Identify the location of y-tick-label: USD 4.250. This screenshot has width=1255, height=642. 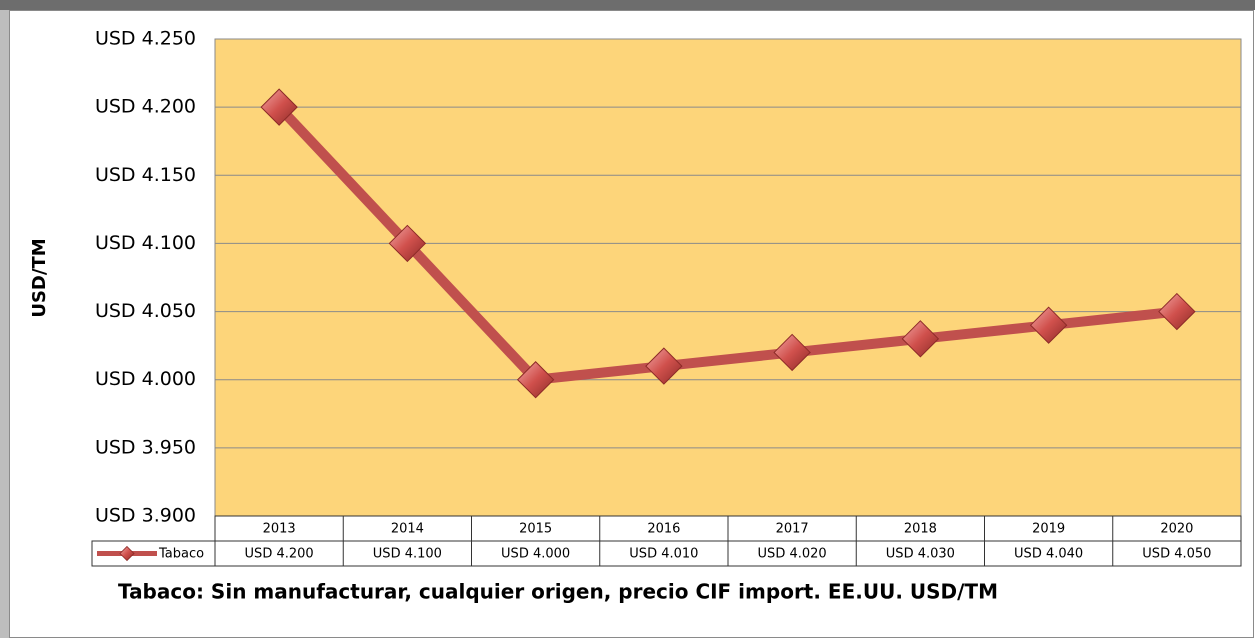
(145, 39).